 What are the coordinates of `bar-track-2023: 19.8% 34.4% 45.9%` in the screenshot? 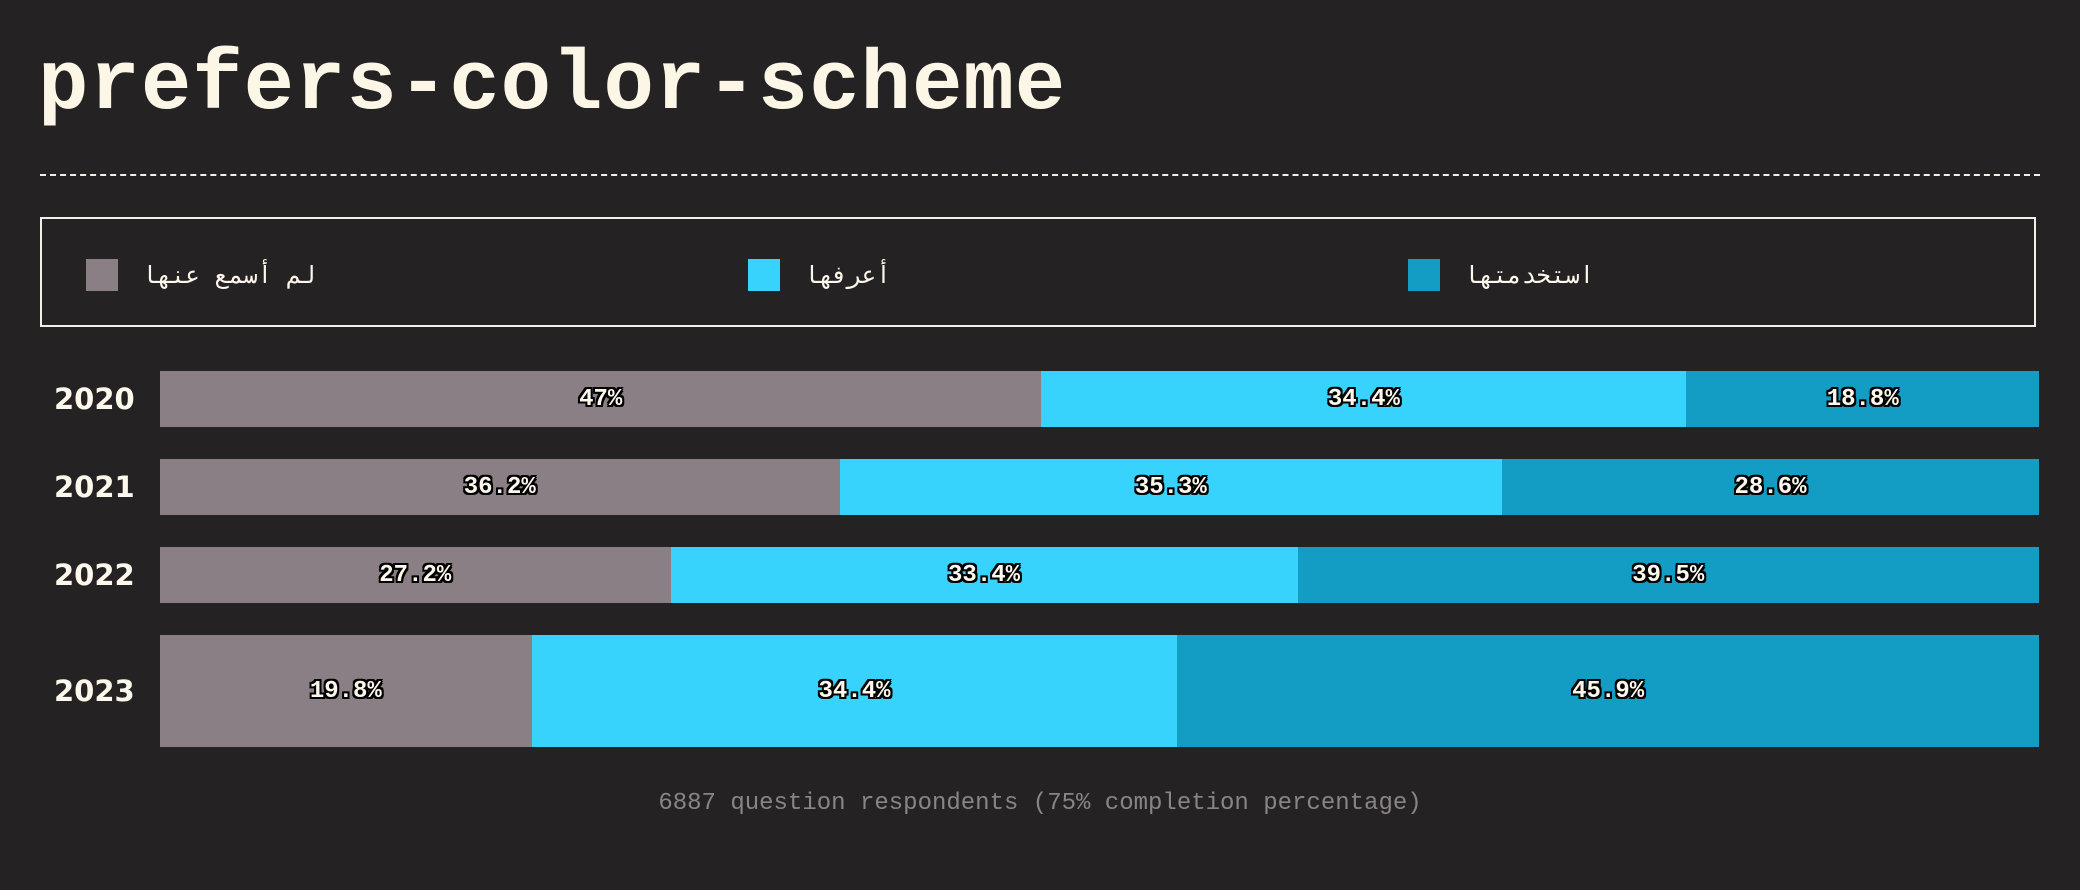 It's located at (1099, 691).